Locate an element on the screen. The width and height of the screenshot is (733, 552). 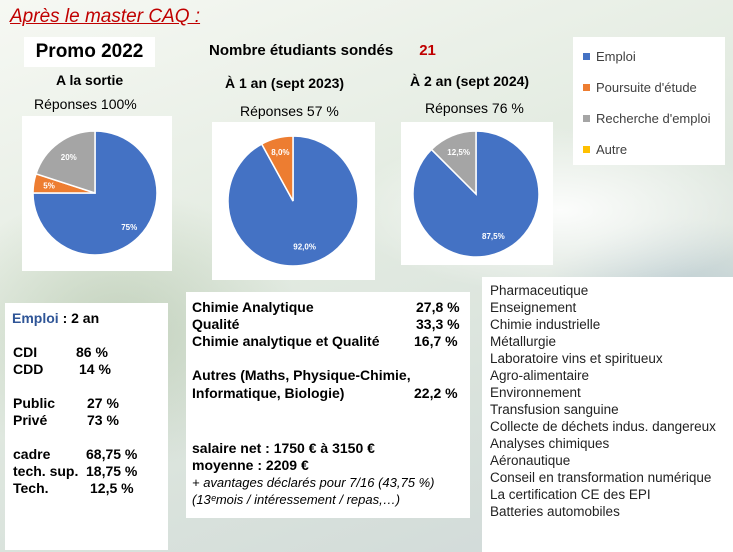
row-label: Tech. is located at coordinates (31, 488).